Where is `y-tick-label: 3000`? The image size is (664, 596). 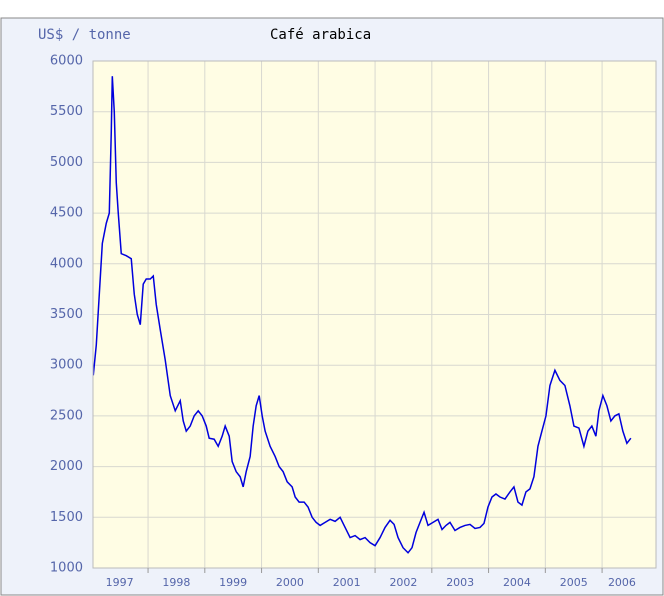 y-tick-label: 3000 is located at coordinates (66, 365).